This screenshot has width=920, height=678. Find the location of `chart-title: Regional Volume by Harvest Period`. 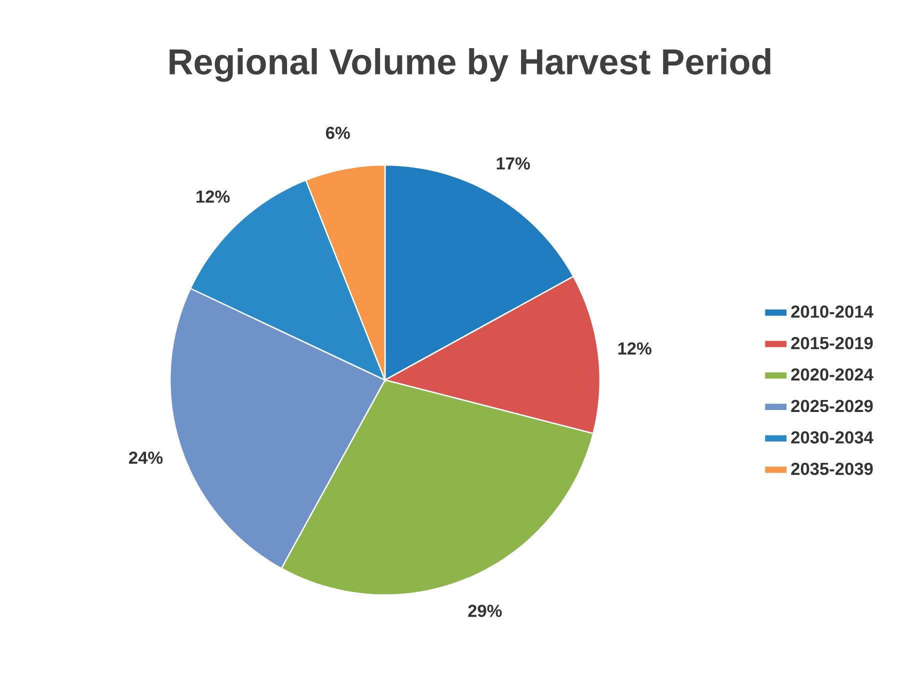

chart-title: Regional Volume by Harvest Period is located at coordinates (470, 65).